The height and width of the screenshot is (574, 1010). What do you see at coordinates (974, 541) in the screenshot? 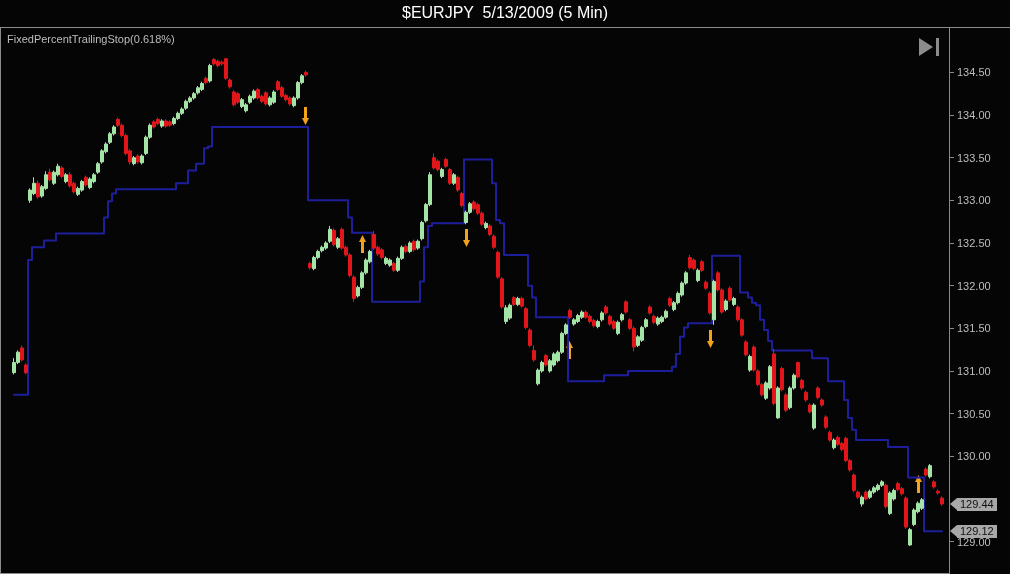
I see `y-tick-label: 129.00` at bounding box center [974, 541].